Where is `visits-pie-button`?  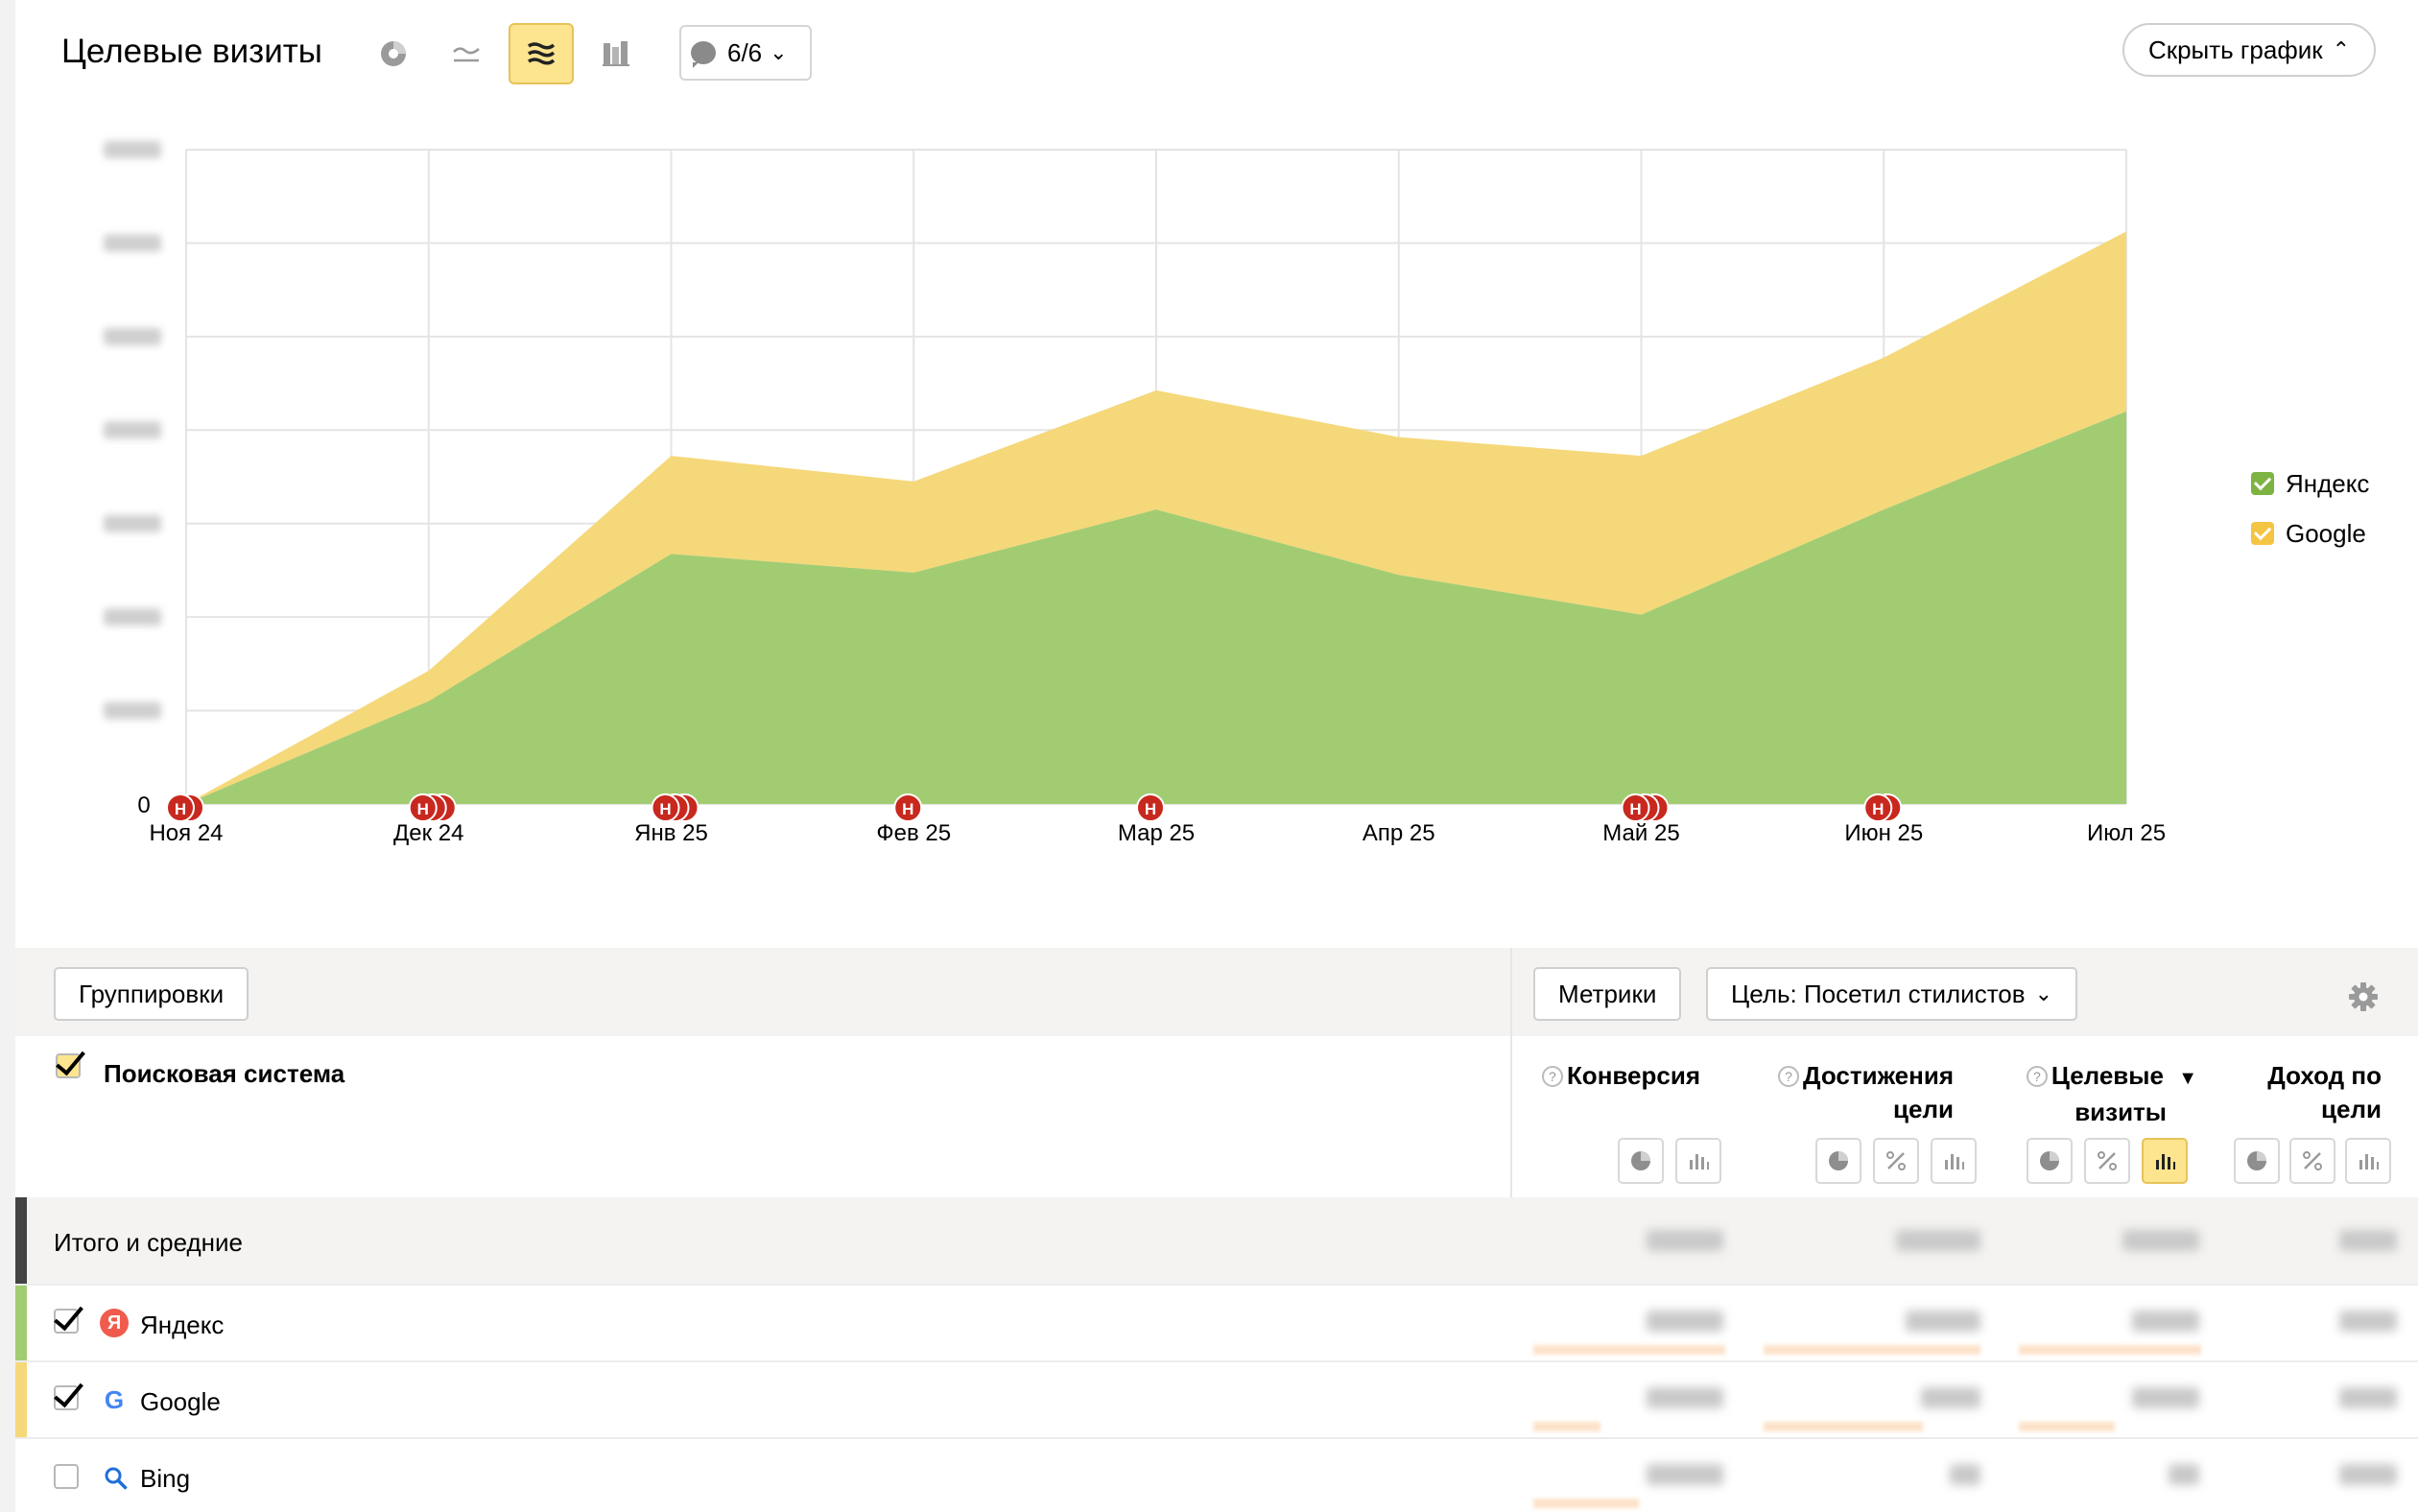 visits-pie-button is located at coordinates (2050, 1161).